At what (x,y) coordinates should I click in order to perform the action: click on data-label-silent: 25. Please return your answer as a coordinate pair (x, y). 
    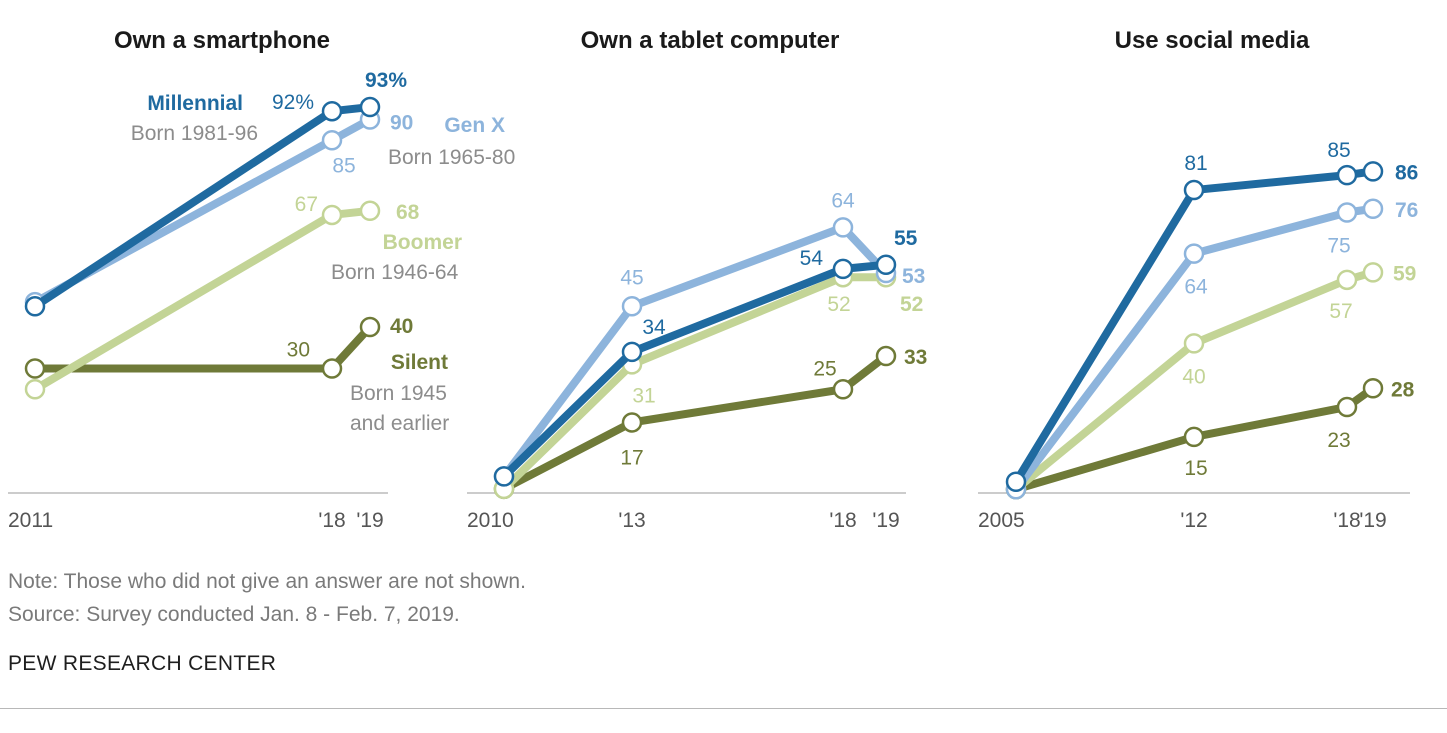
    Looking at the image, I should click on (824, 368).